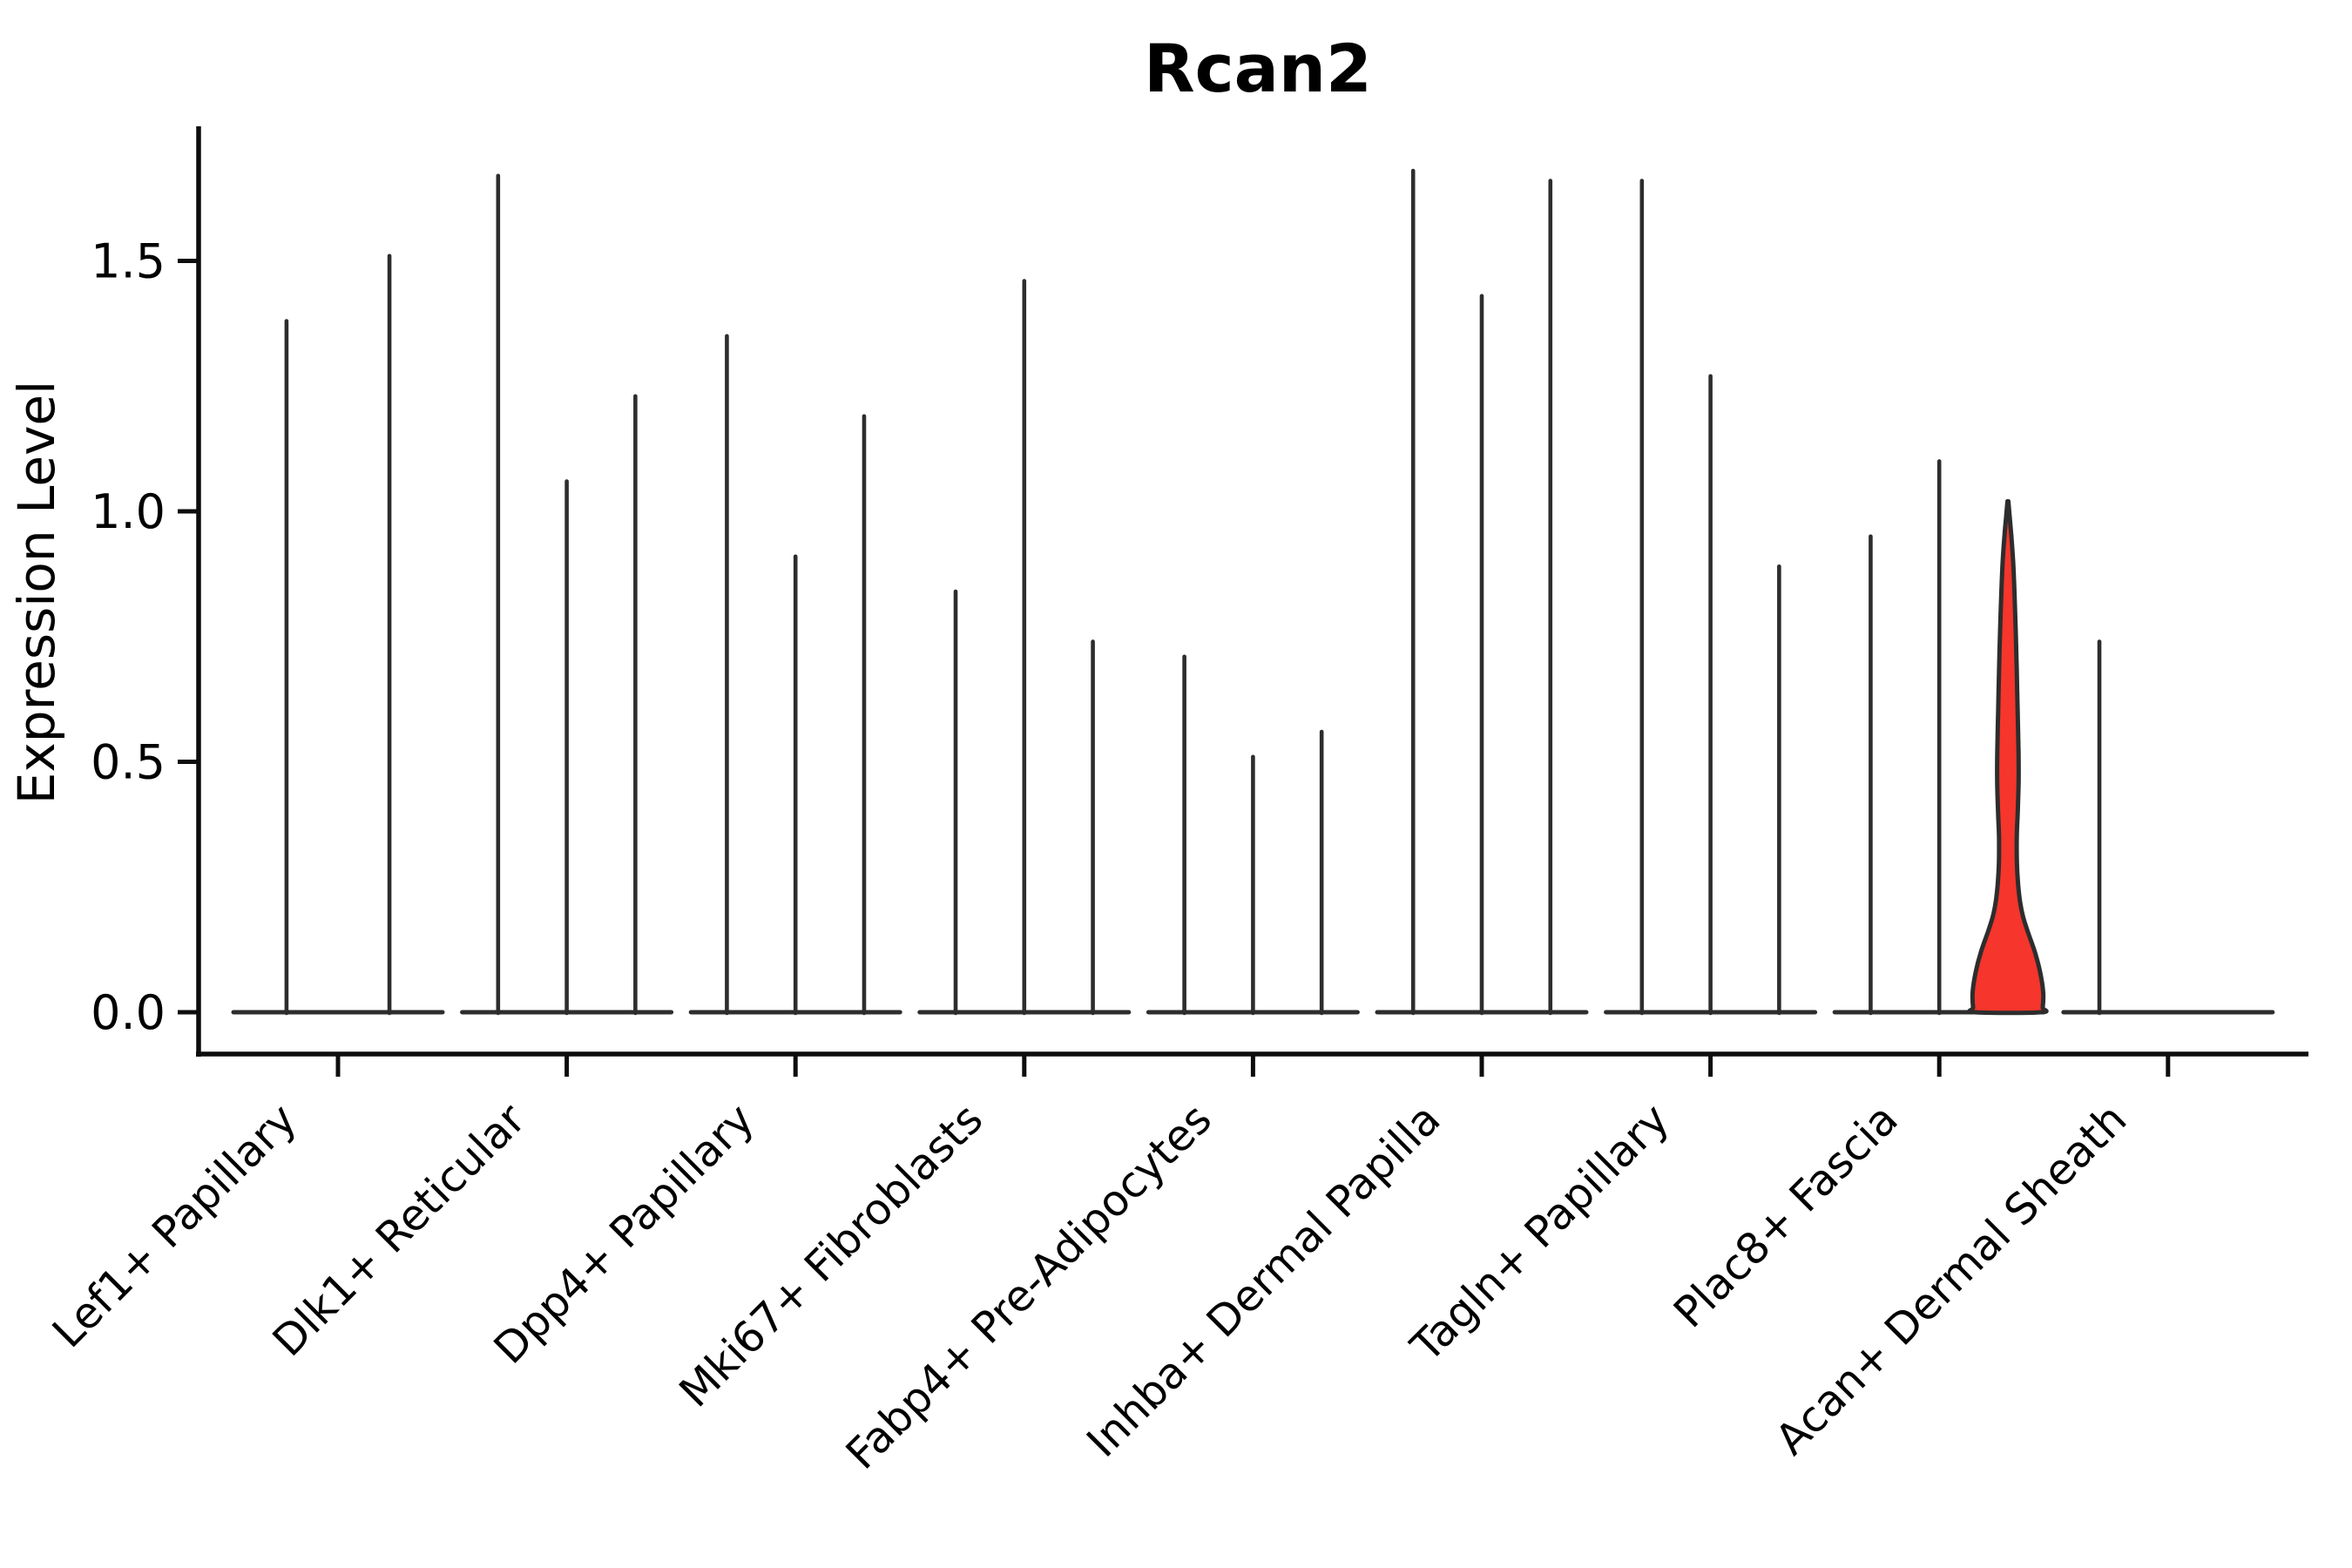  What do you see at coordinates (145, 637) in the screenshot?
I see `y-axis-ticks: 1.5 1.0 0.5 0.0` at bounding box center [145, 637].